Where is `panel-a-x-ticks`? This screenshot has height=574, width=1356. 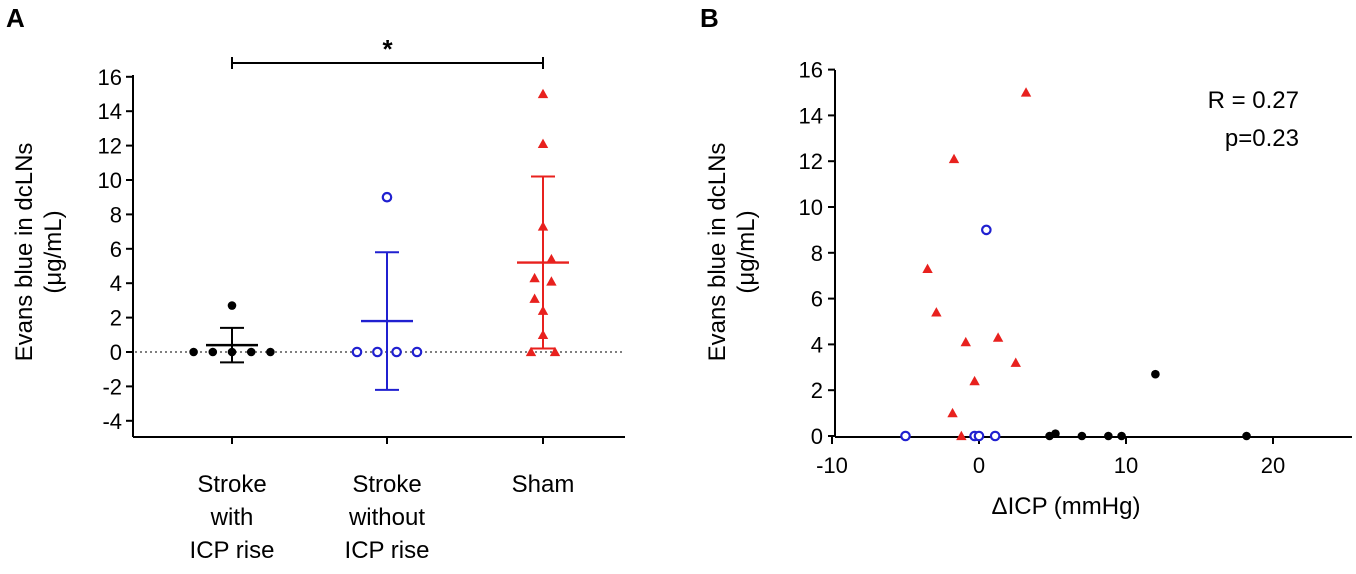
panel-a-x-ticks is located at coordinates (387, 440).